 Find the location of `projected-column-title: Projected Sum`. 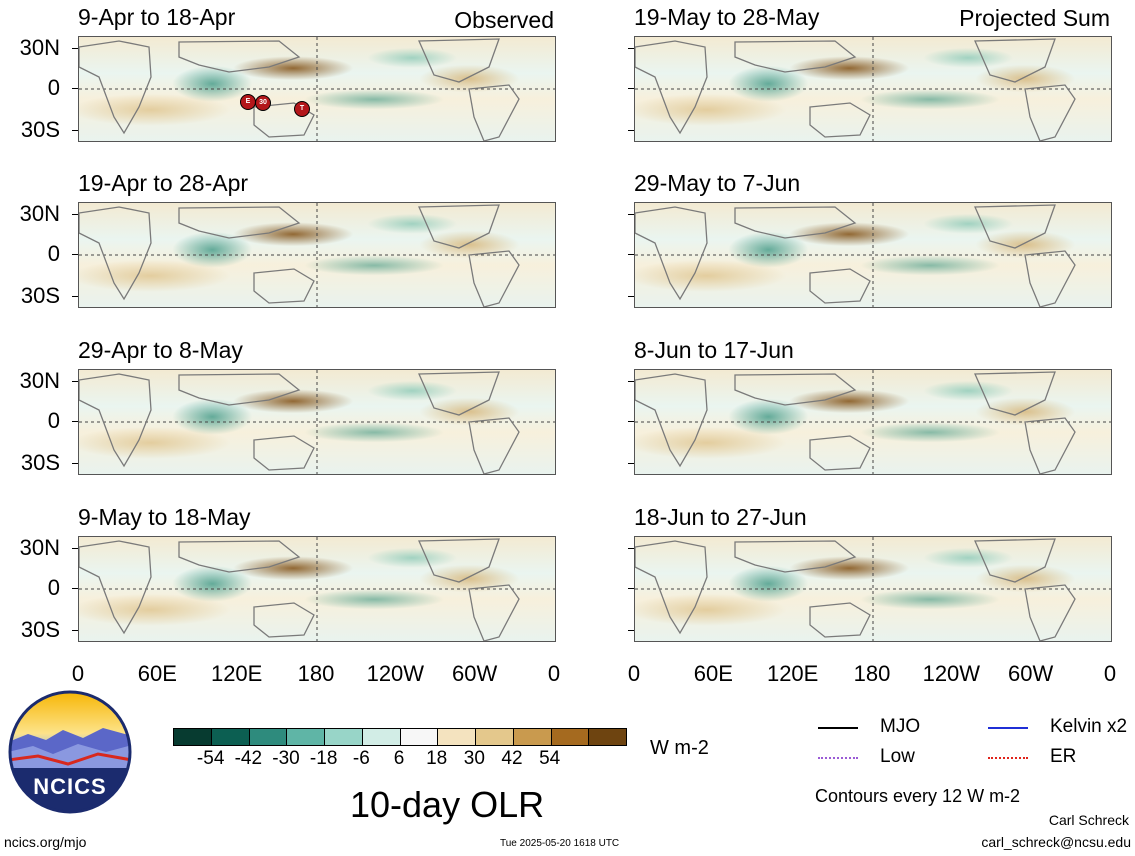

projected-column-title: Projected Sum is located at coordinates (1034, 18).